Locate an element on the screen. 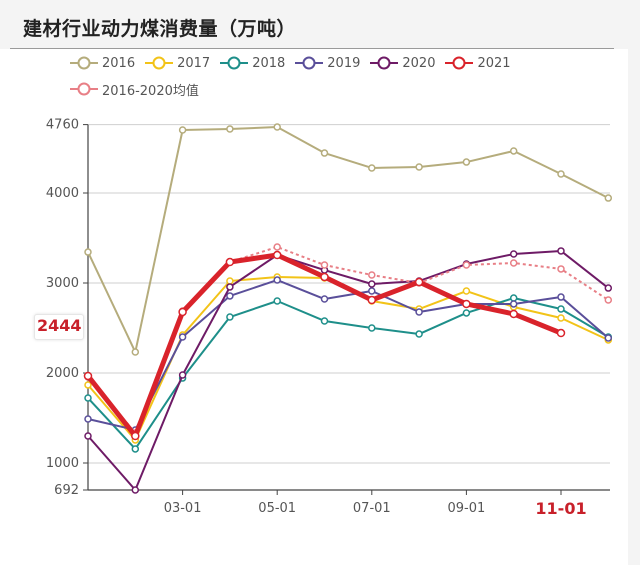 This screenshot has width=640, height=565. y-value-highlight-box is located at coordinates (59, 327).